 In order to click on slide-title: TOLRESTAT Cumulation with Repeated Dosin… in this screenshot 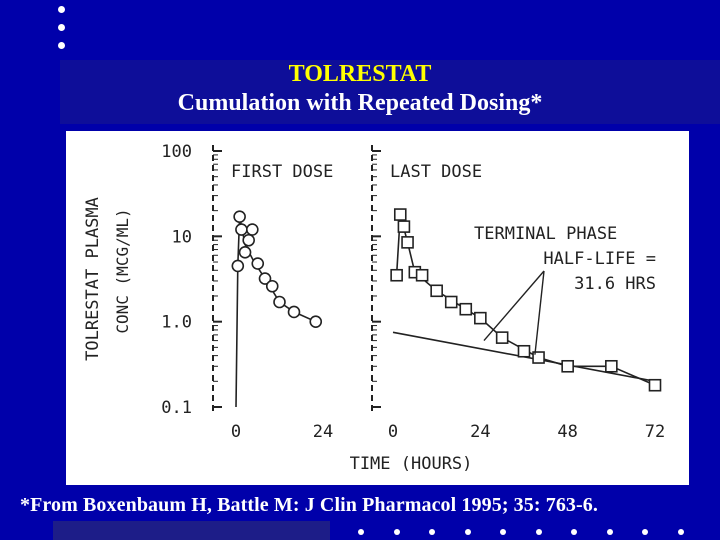, I will do `click(360, 89)`.